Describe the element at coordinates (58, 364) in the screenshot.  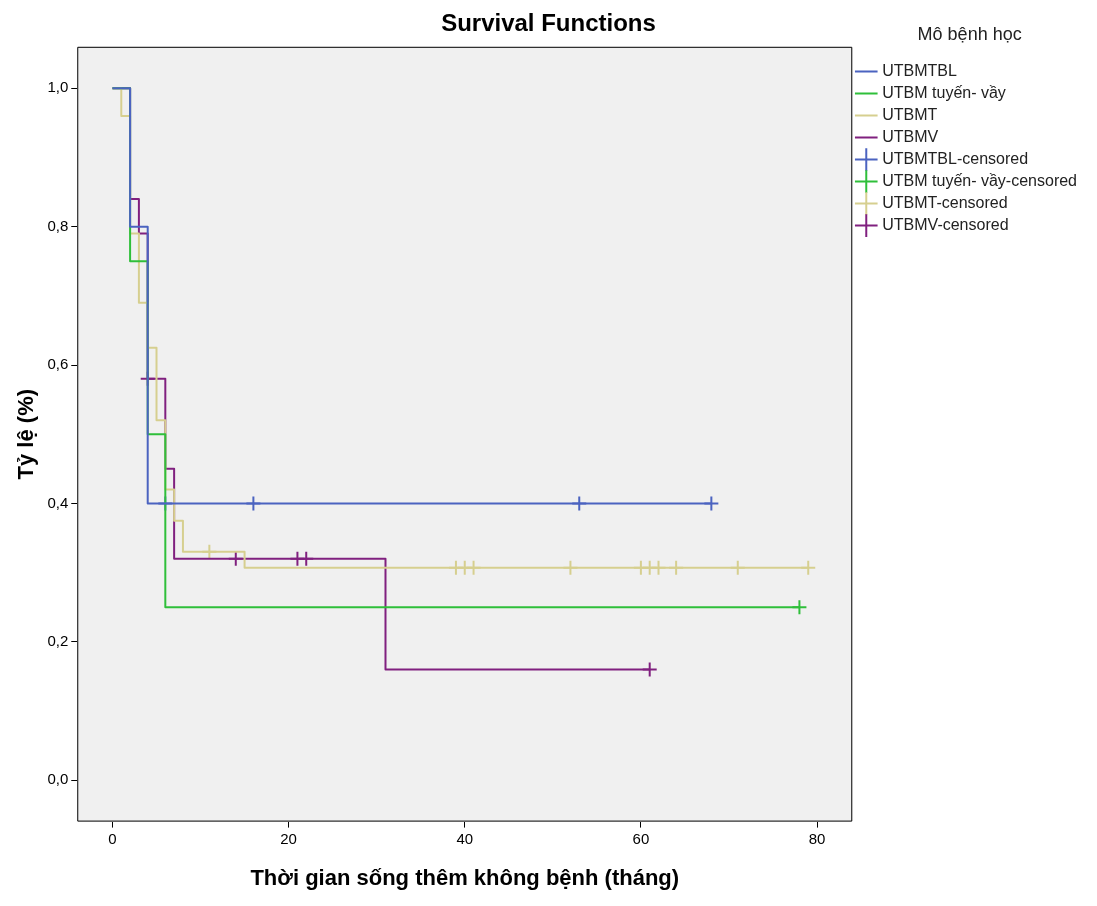
I see `y-tick-label: 0,6` at that location.